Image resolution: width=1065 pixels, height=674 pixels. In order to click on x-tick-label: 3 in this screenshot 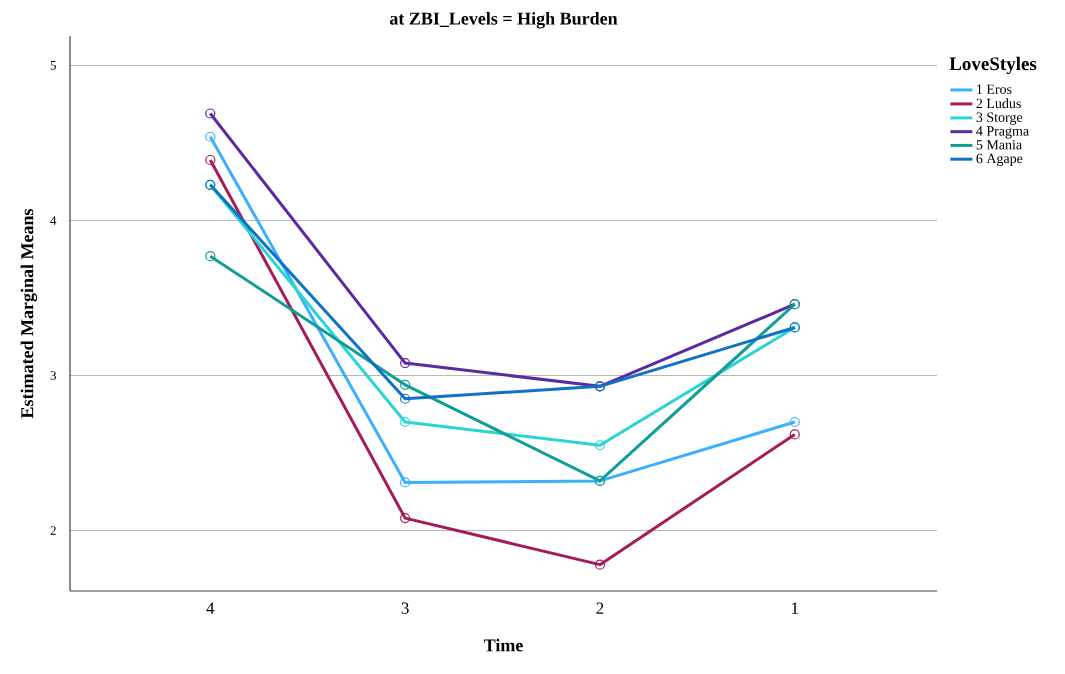, I will do `click(405, 608)`.